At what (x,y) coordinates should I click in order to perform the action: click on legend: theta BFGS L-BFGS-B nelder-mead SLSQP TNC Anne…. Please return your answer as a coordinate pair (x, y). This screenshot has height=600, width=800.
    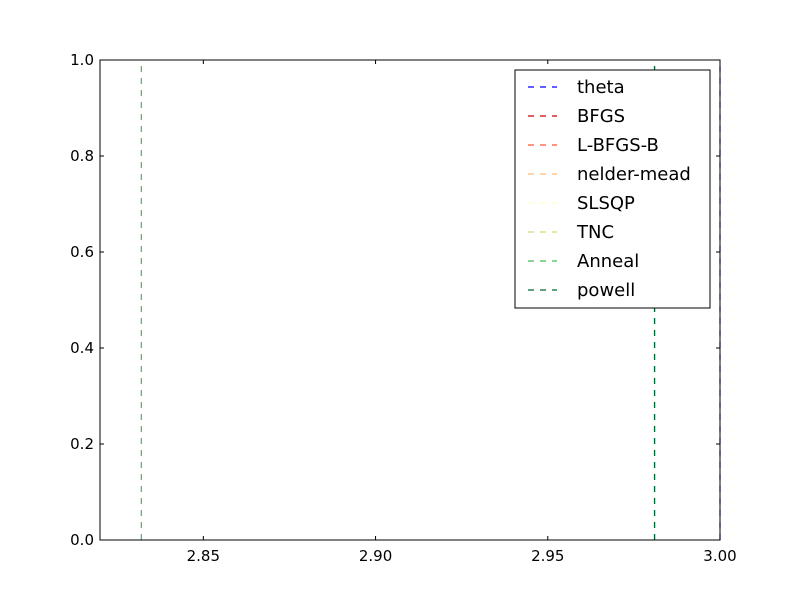
    Looking at the image, I should click on (612, 189).